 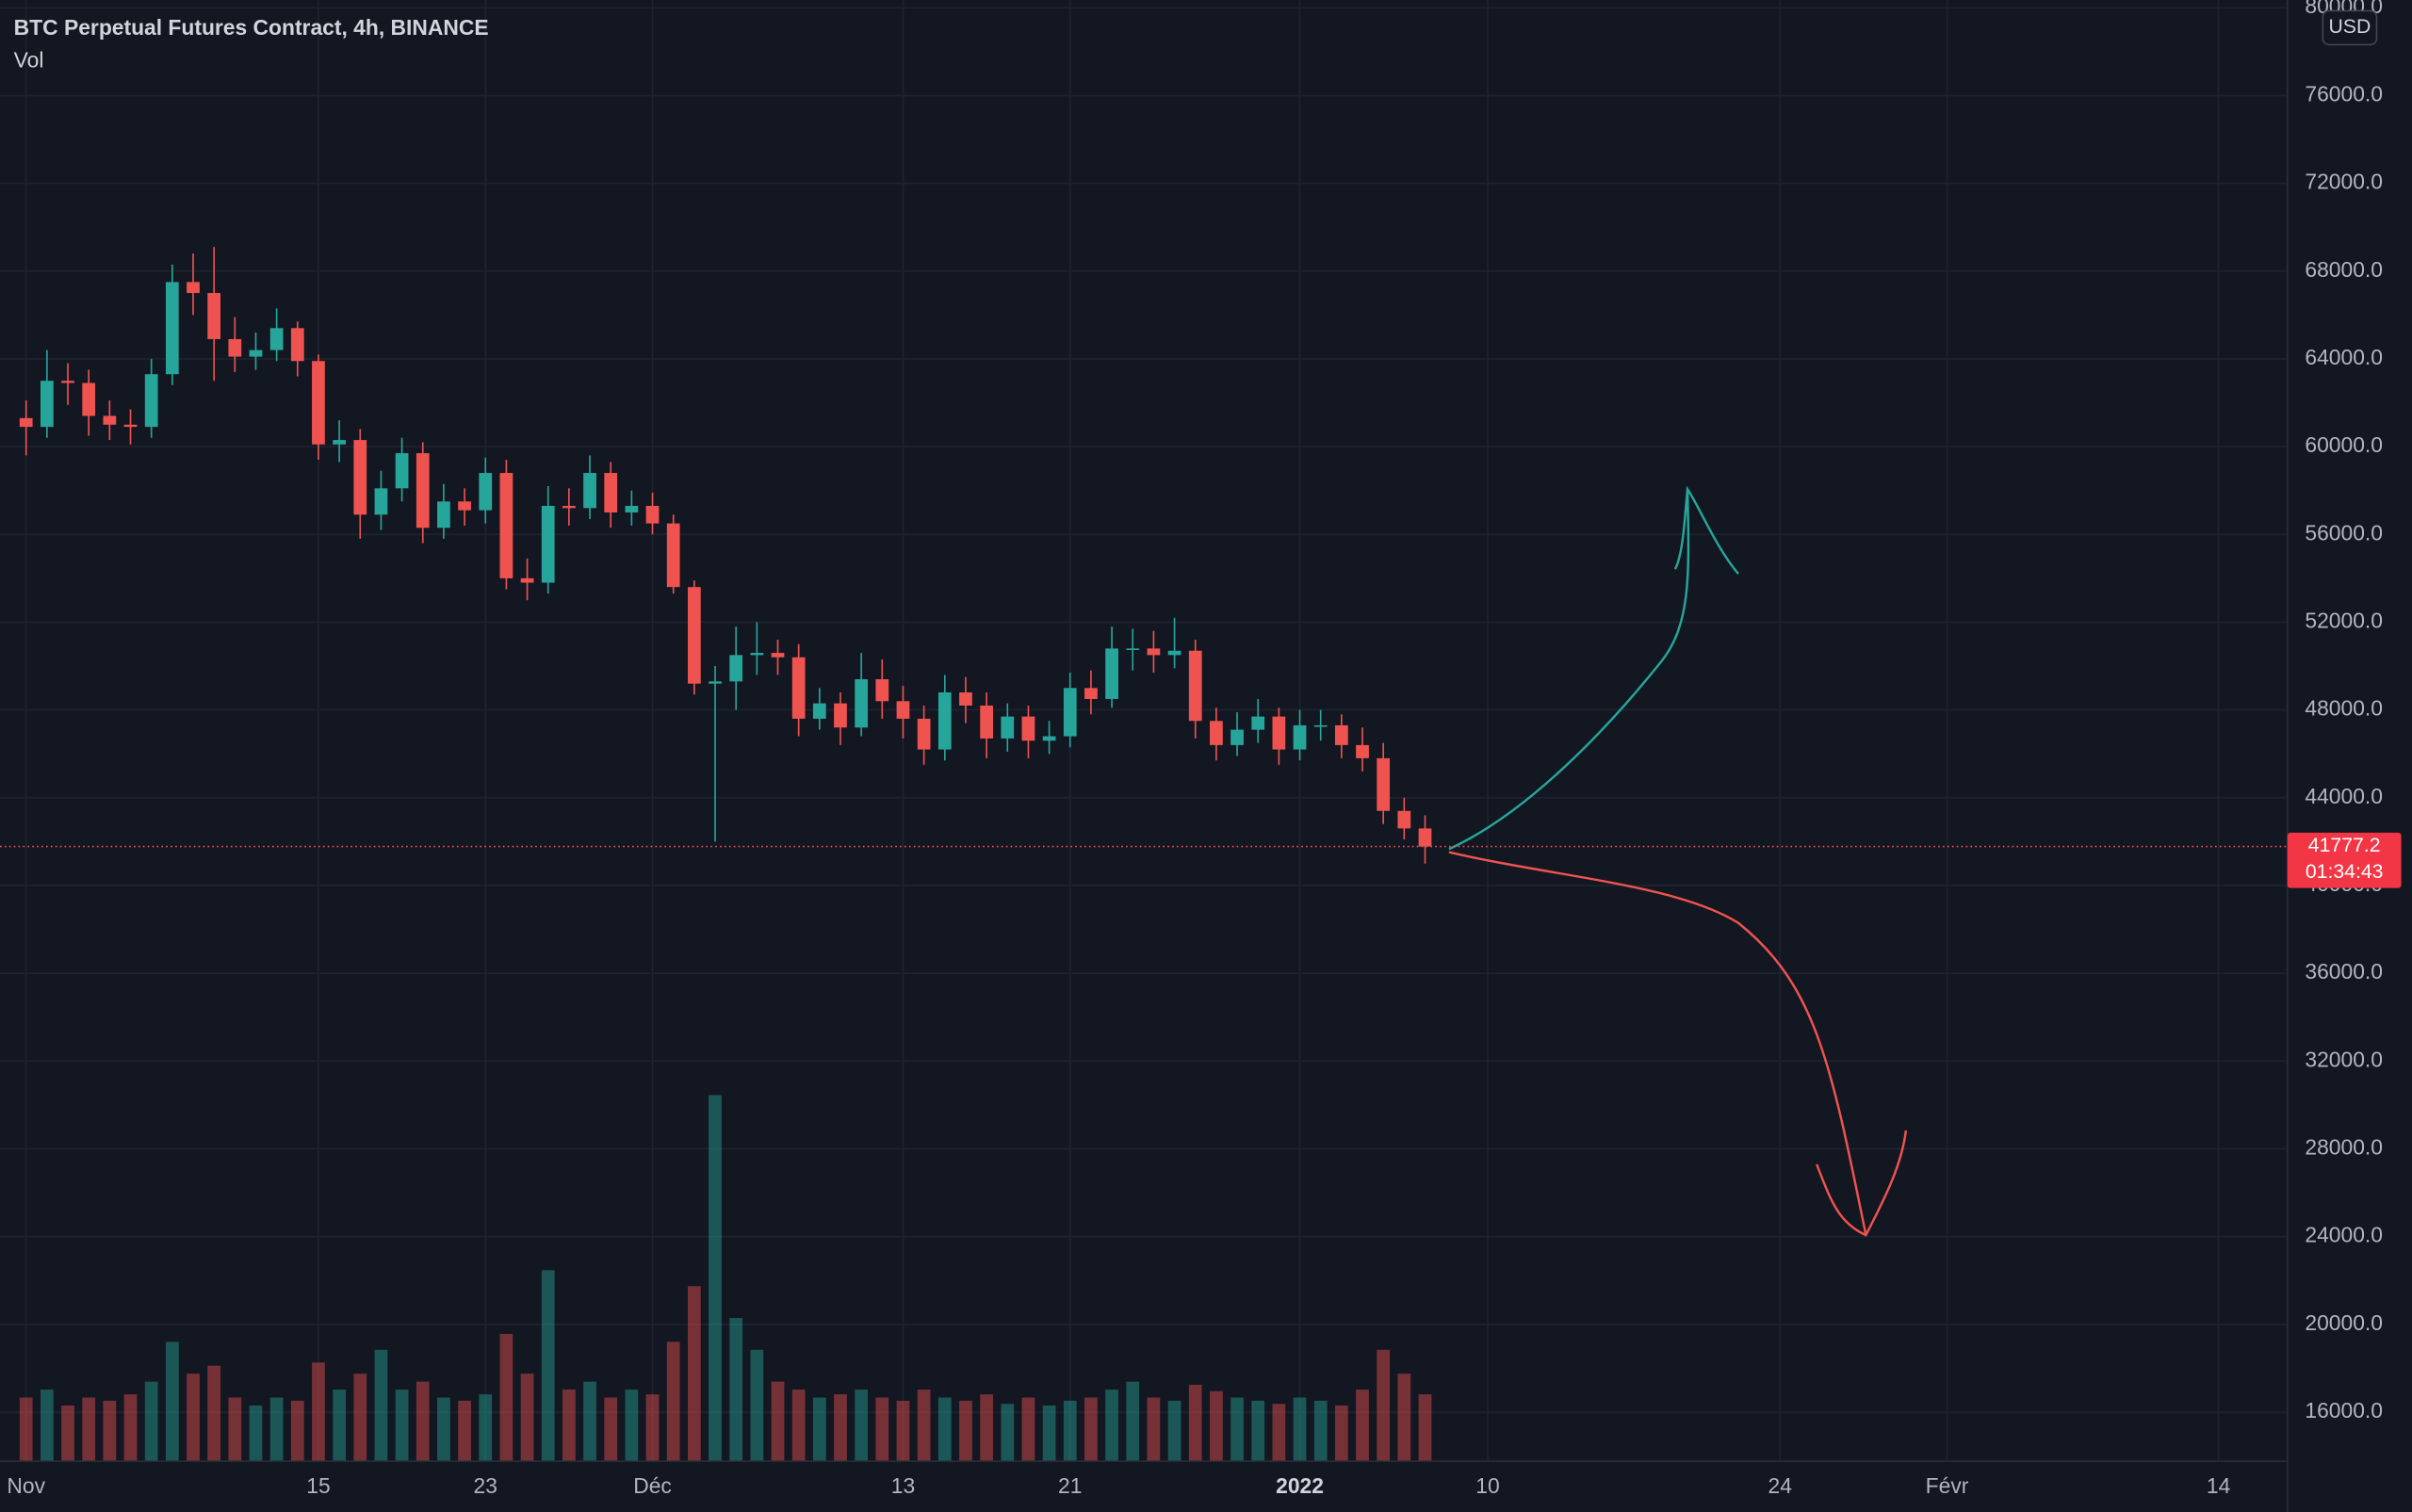 I want to click on x-tick-label: Nov, so click(x=26, y=1485).